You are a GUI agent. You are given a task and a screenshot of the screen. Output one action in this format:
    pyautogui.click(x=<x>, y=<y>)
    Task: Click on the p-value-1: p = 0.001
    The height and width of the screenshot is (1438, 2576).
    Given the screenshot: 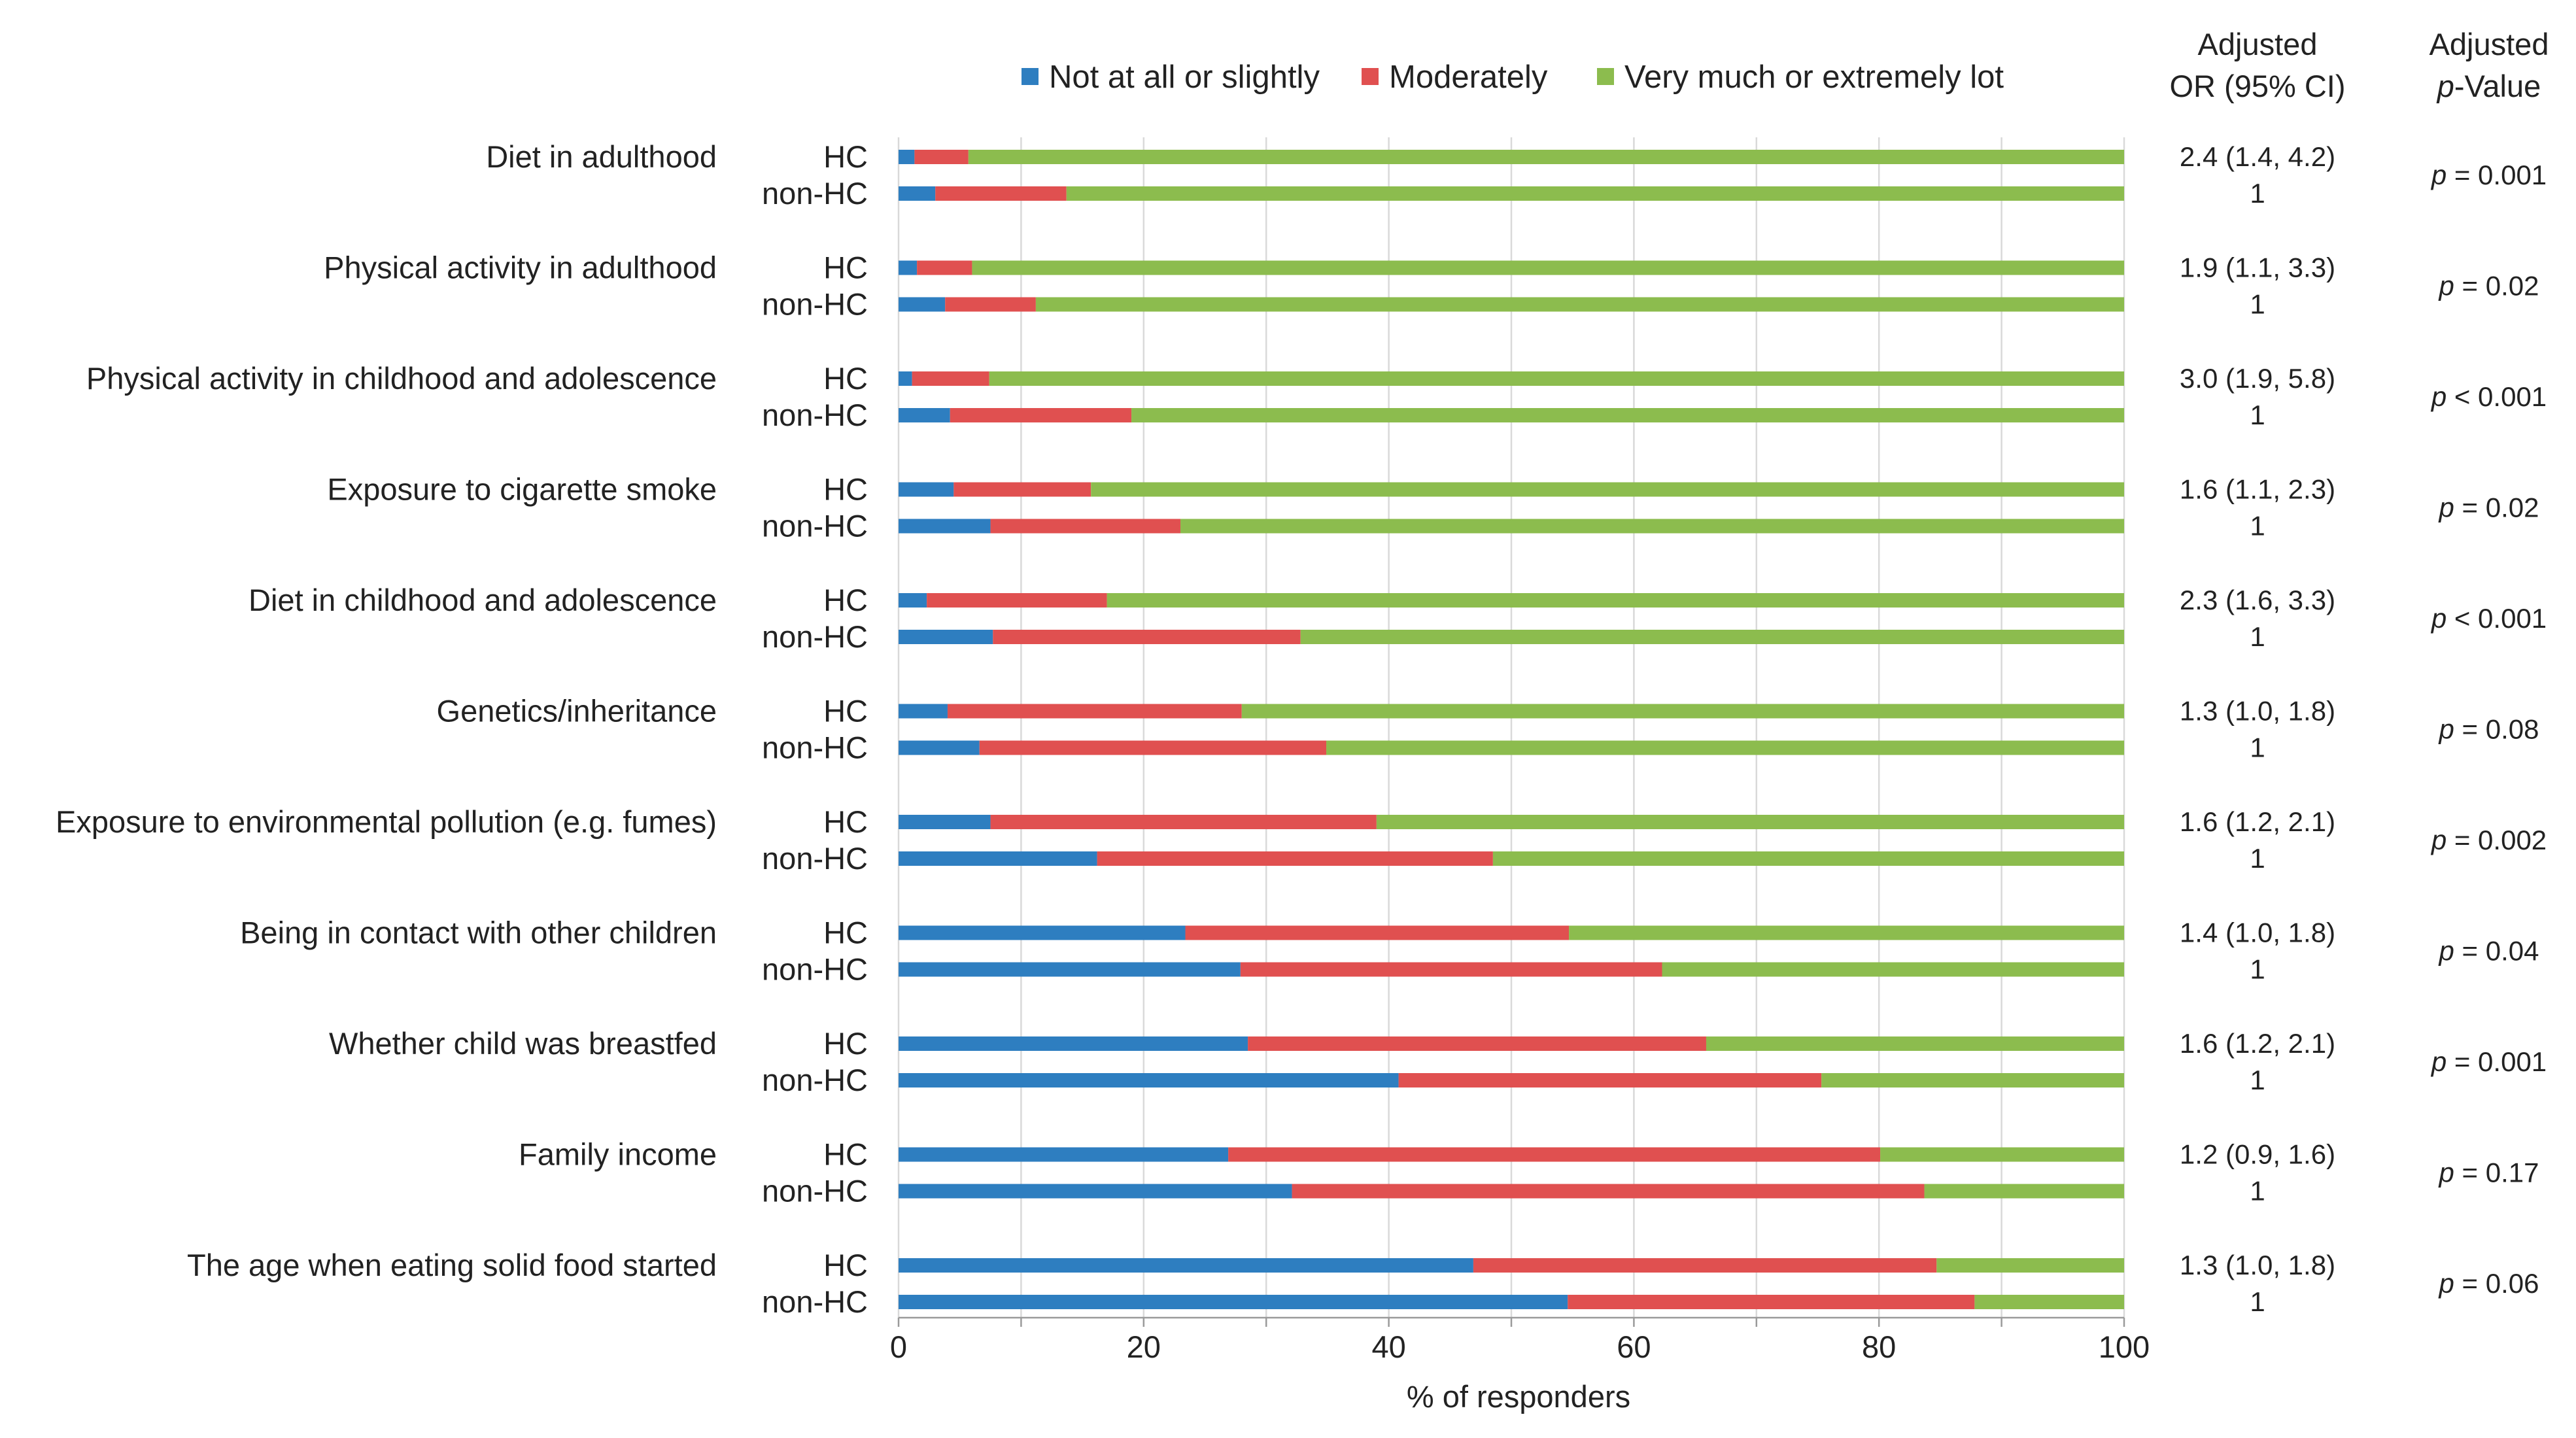 What is the action you would take?
    pyautogui.click(x=2488, y=175)
    